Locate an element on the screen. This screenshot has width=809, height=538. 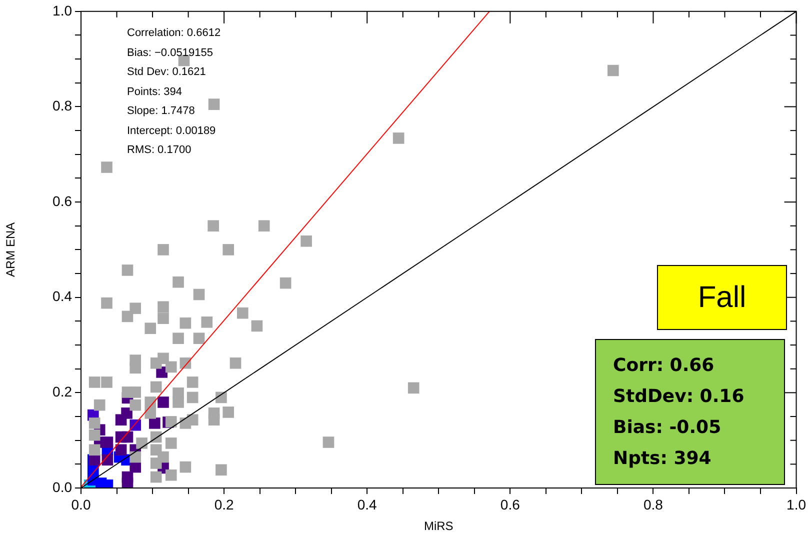
label-box: Fall is located at coordinates (722, 297).